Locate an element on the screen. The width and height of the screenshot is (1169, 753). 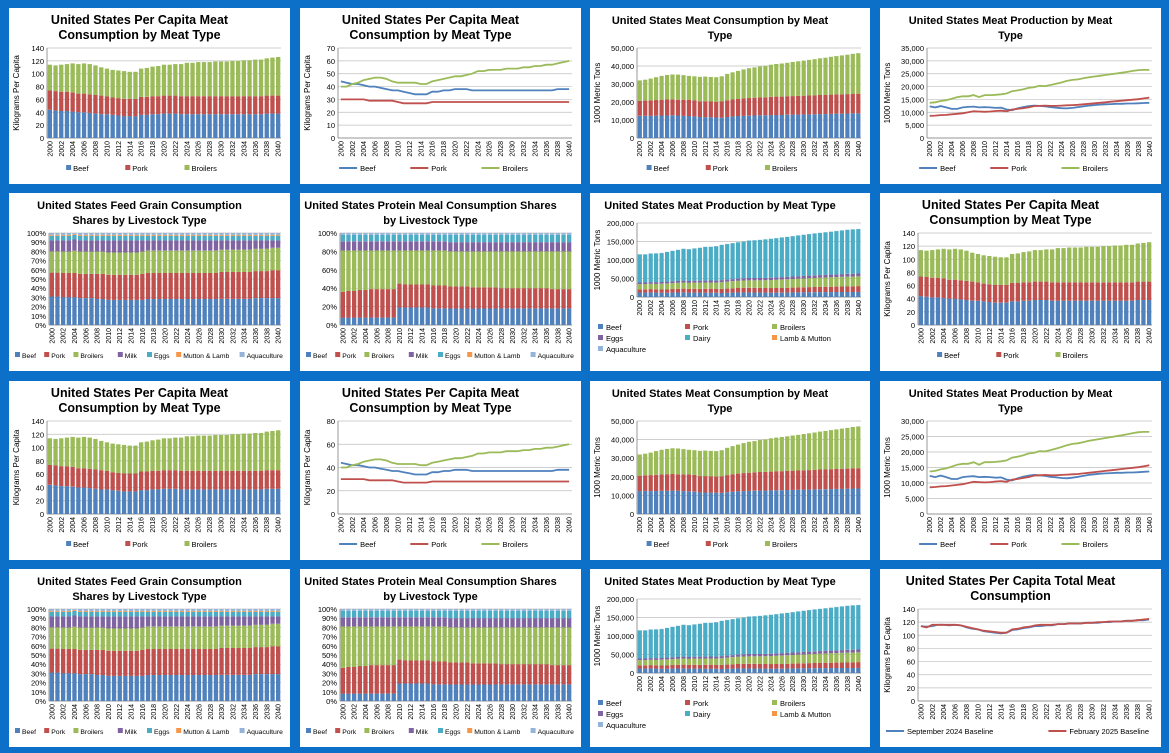
legend-label-pork: Pork is located at coordinates (1019, 544).